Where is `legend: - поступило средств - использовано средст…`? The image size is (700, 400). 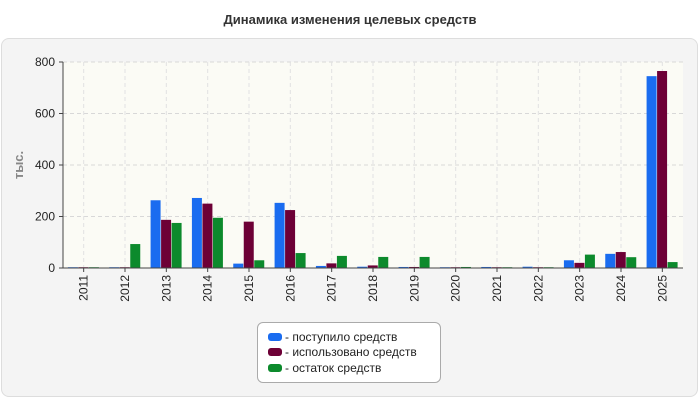
legend: - поступило средств - использовано средст… is located at coordinates (349, 352).